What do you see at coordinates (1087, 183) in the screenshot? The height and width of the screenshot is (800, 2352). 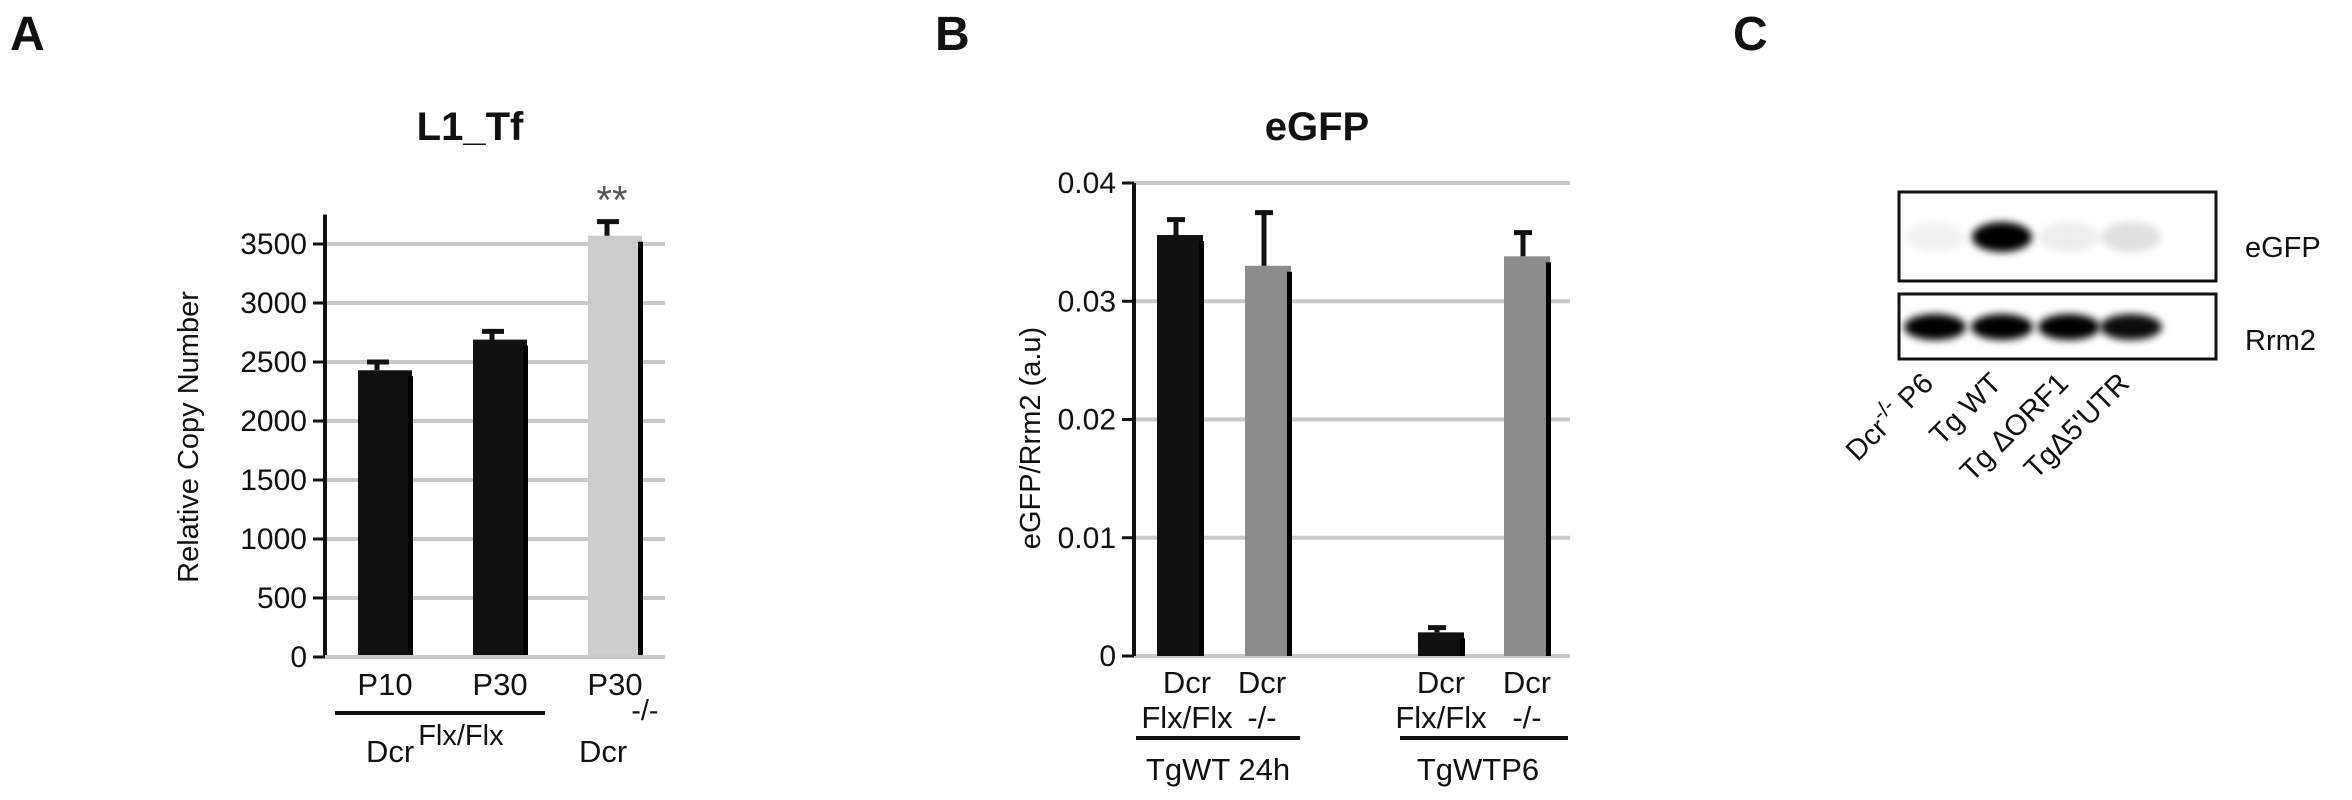 I see `y-tick-label-b: 0.04` at bounding box center [1087, 183].